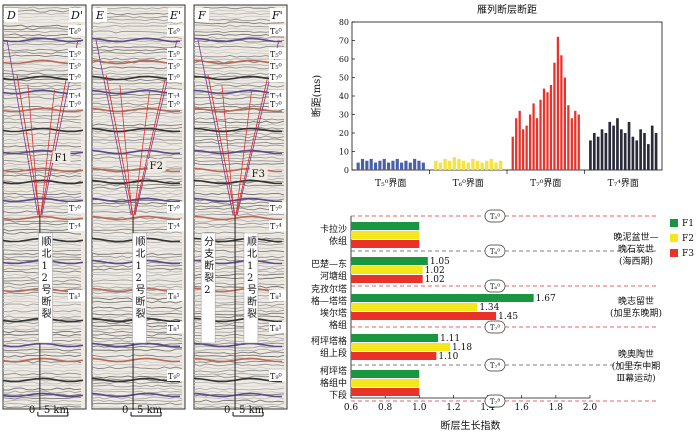 The image size is (700, 434). What do you see at coordinates (250, 278) in the screenshot?
I see `fault-name-char: 2` at bounding box center [250, 278].